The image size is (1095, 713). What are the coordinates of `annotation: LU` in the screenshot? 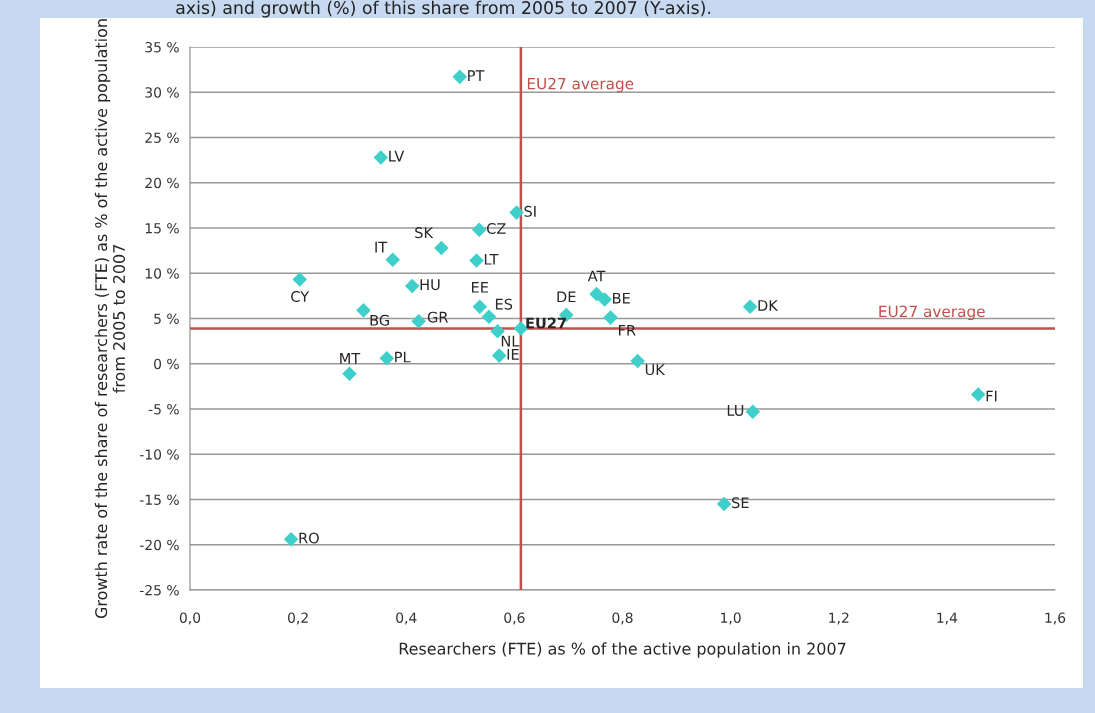 It's located at (735, 410).